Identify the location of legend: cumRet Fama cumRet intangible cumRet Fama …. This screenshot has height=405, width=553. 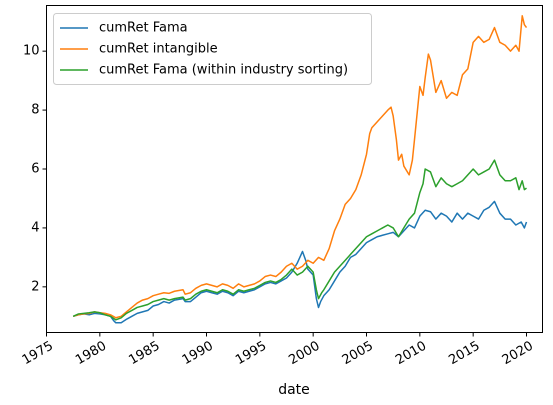
(212, 49).